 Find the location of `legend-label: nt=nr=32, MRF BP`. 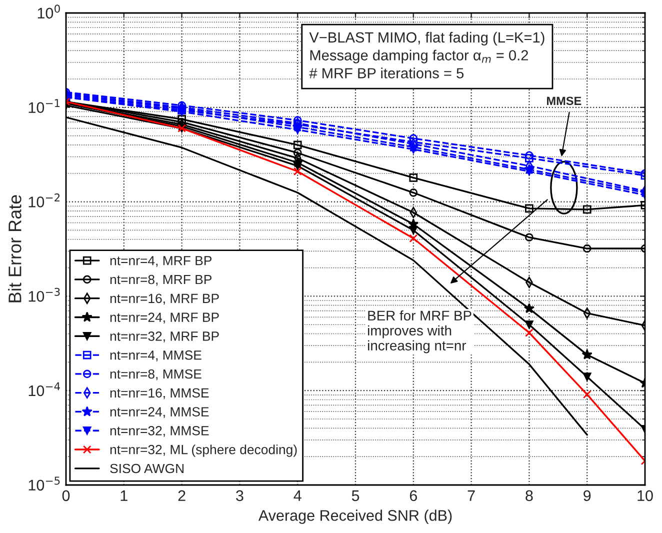

legend-label: nt=nr=32, MRF BP is located at coordinates (164, 337).